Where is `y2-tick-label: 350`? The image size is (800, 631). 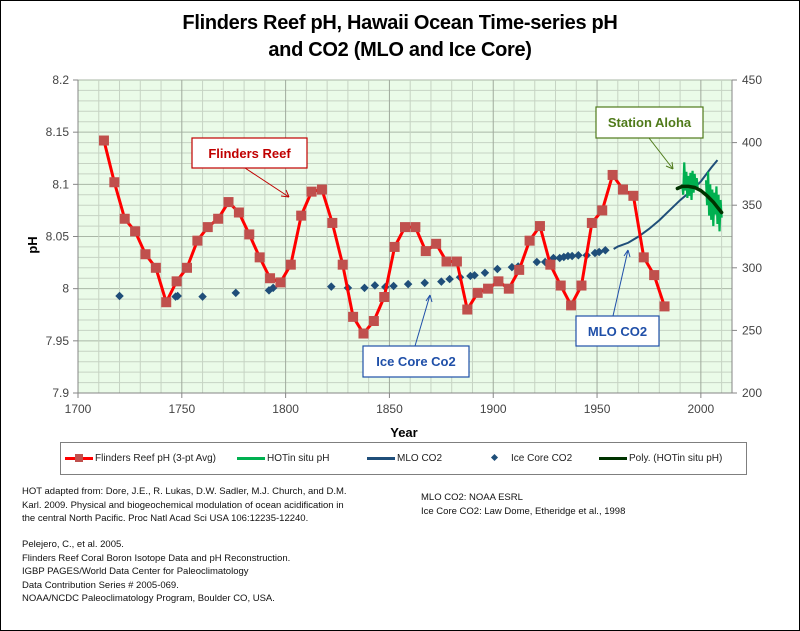
y2-tick-label: 350 is located at coordinates (752, 205).